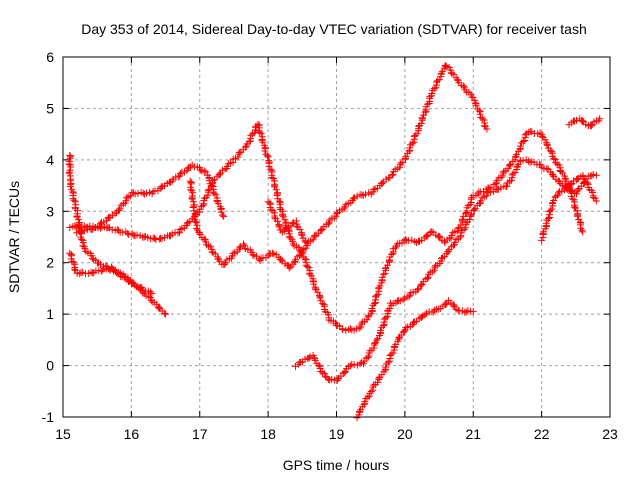  I want to click on y-tick-label: 1, so click(50, 314).